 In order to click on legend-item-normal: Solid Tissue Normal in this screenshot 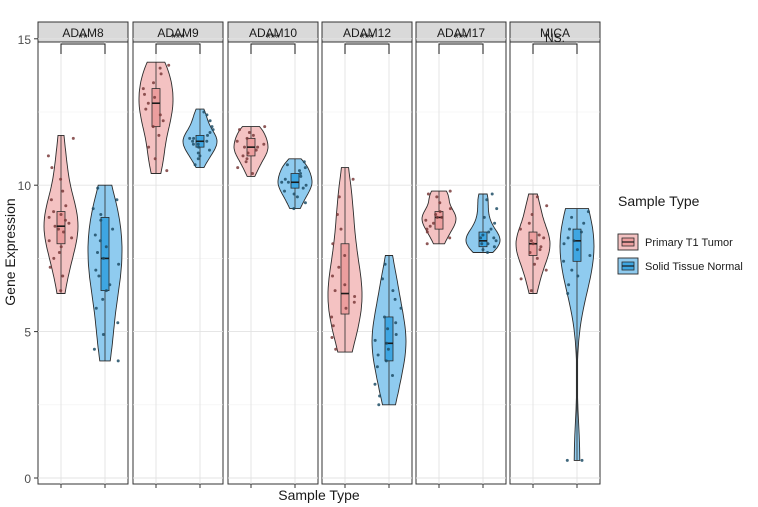, I will do `click(680, 266)`.